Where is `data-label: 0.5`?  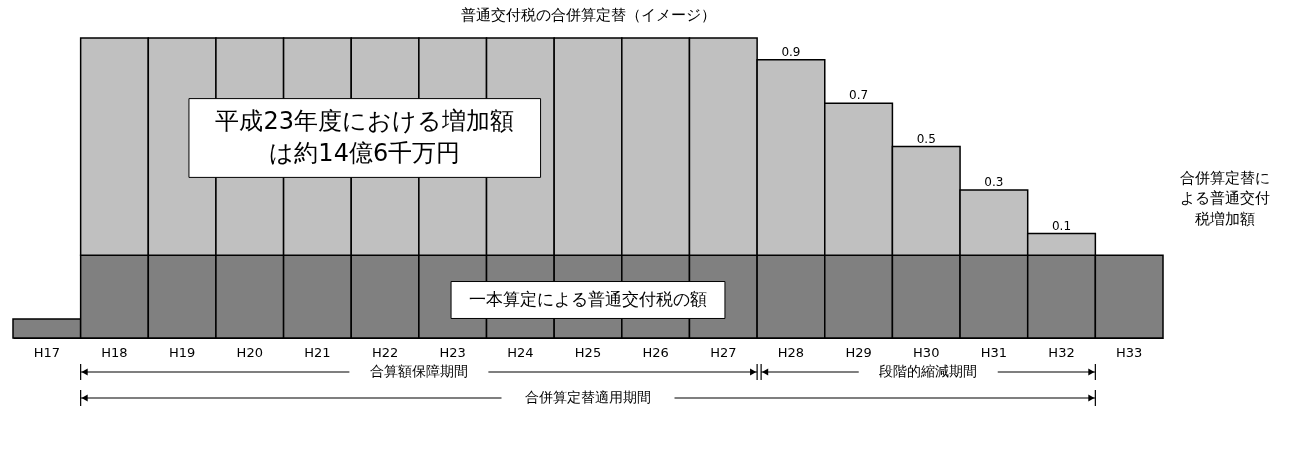
data-label: 0.5 is located at coordinates (926, 138).